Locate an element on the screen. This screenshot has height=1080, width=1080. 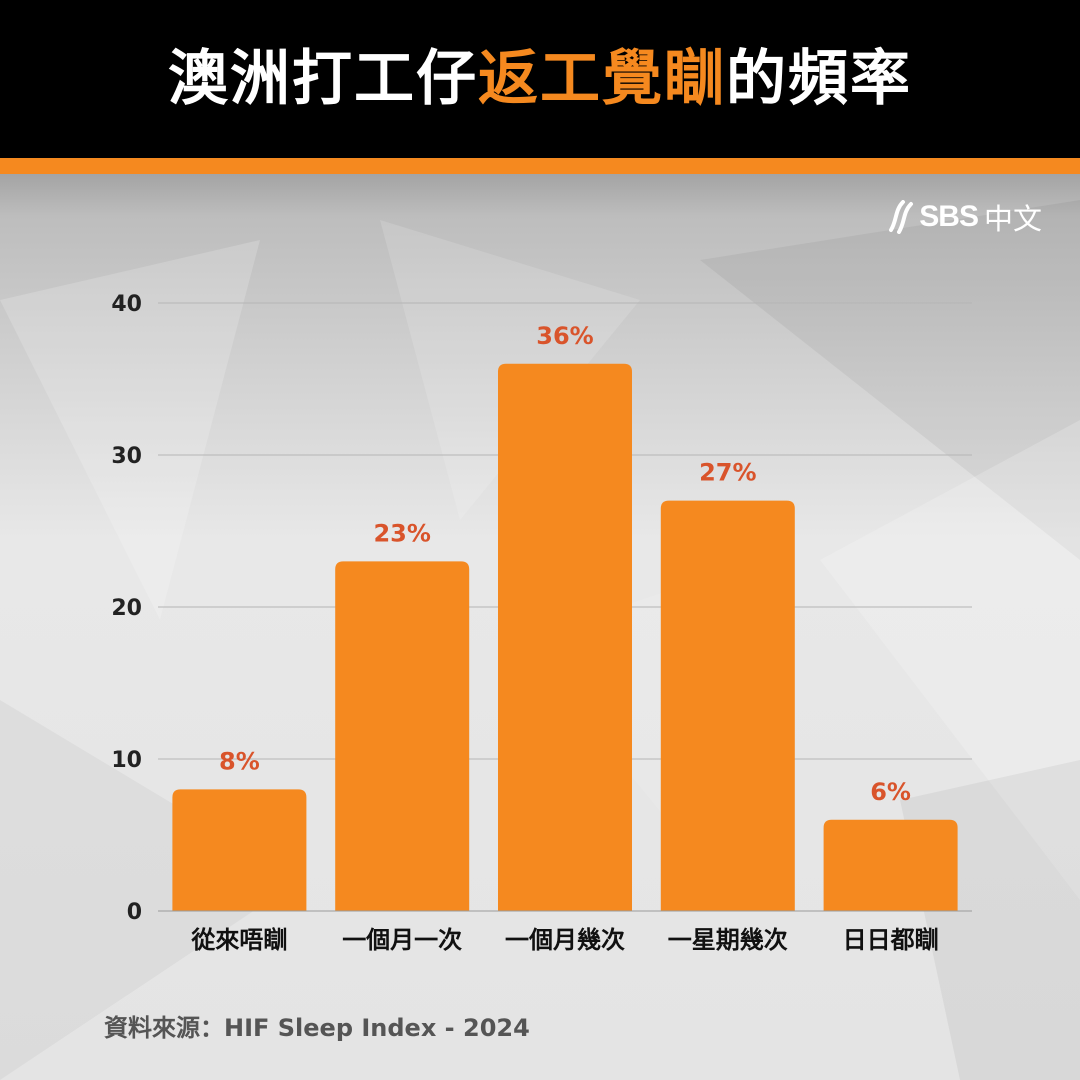
x-tick-label: 日日都瞓 is located at coordinates (891, 940).